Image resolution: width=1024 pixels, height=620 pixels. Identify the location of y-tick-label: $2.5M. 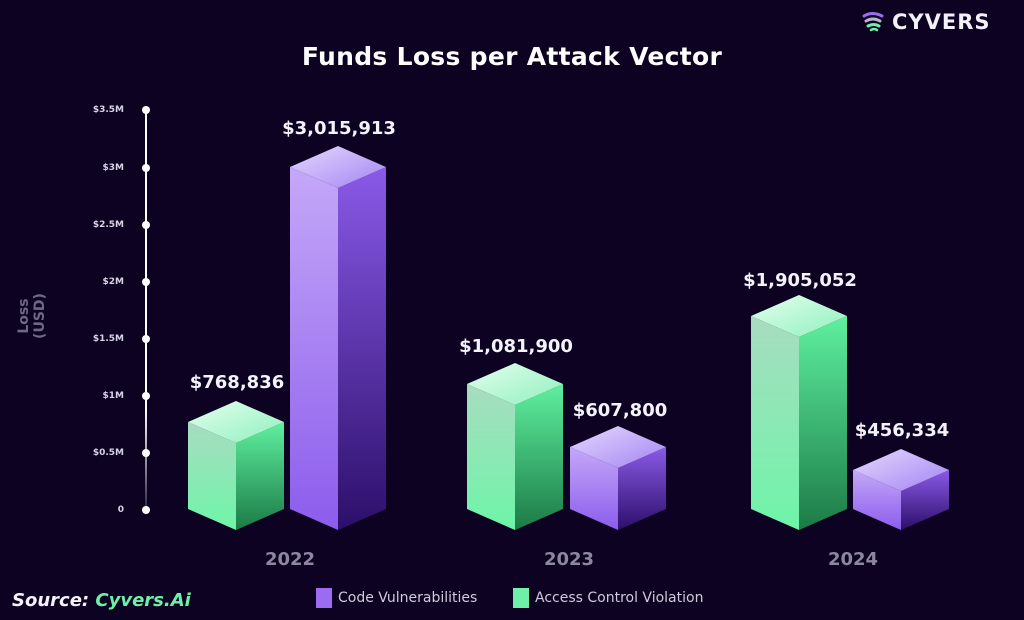
(108, 225).